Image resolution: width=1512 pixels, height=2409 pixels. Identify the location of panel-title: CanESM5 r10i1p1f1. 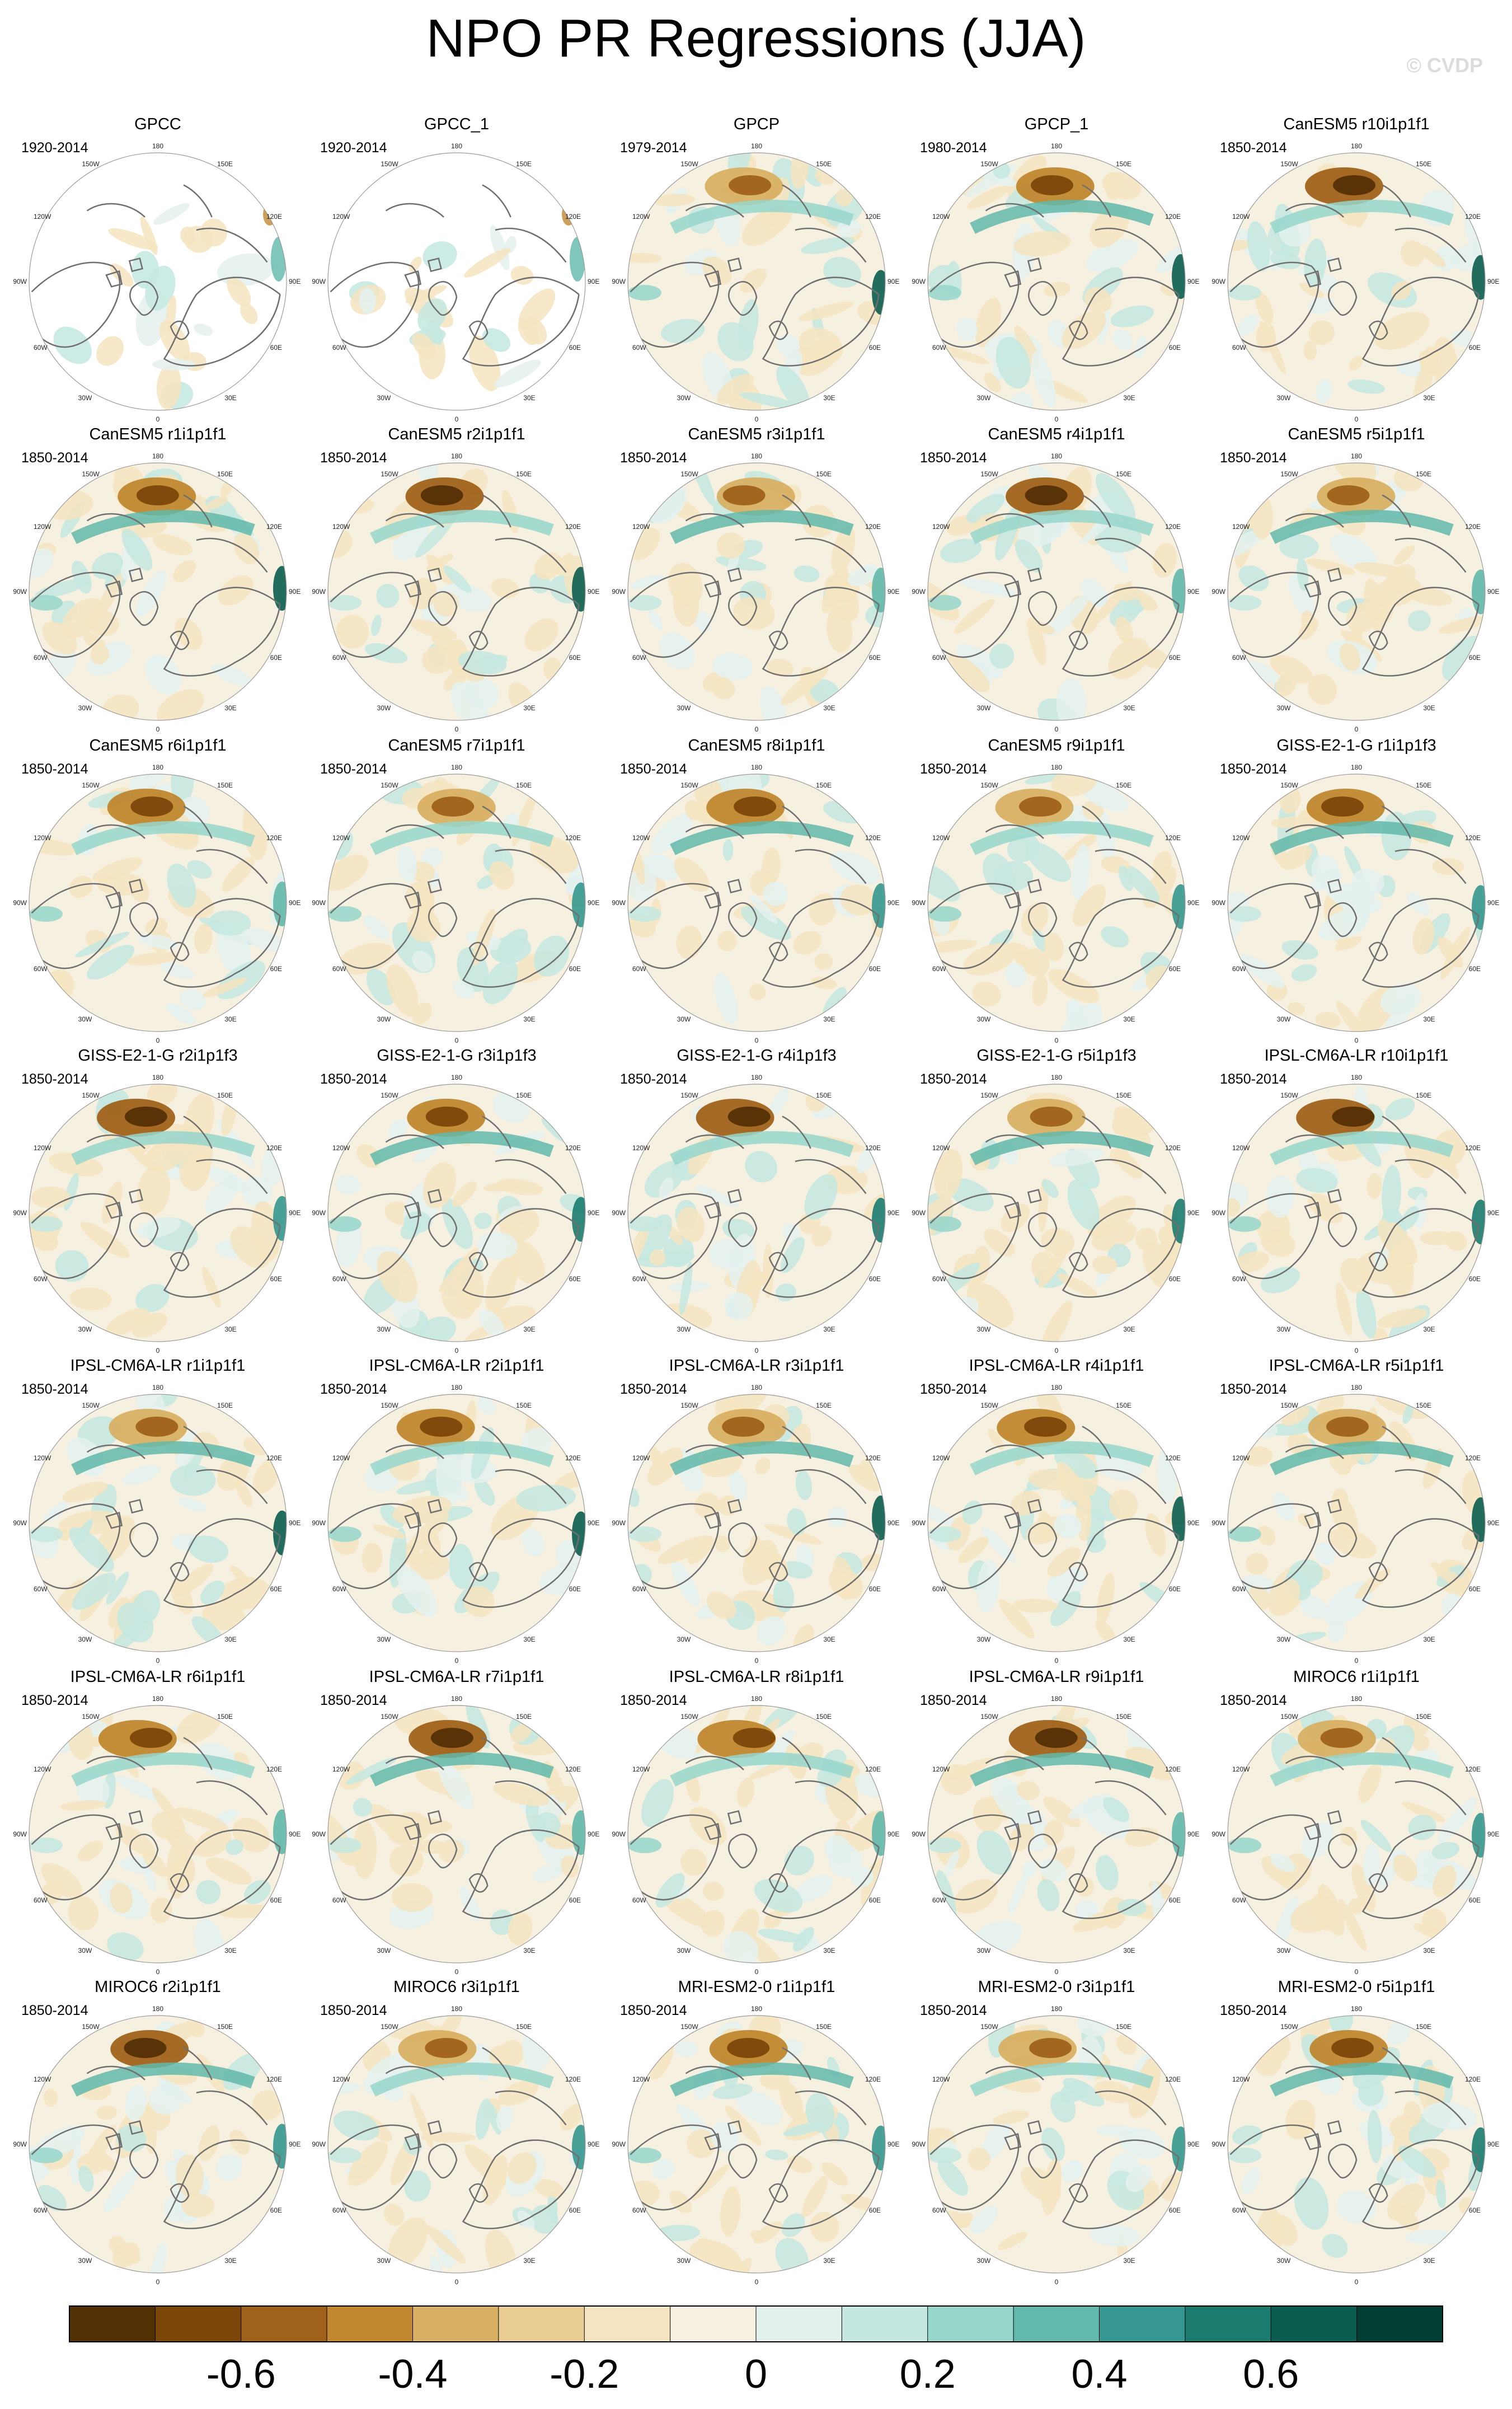
(1356, 124).